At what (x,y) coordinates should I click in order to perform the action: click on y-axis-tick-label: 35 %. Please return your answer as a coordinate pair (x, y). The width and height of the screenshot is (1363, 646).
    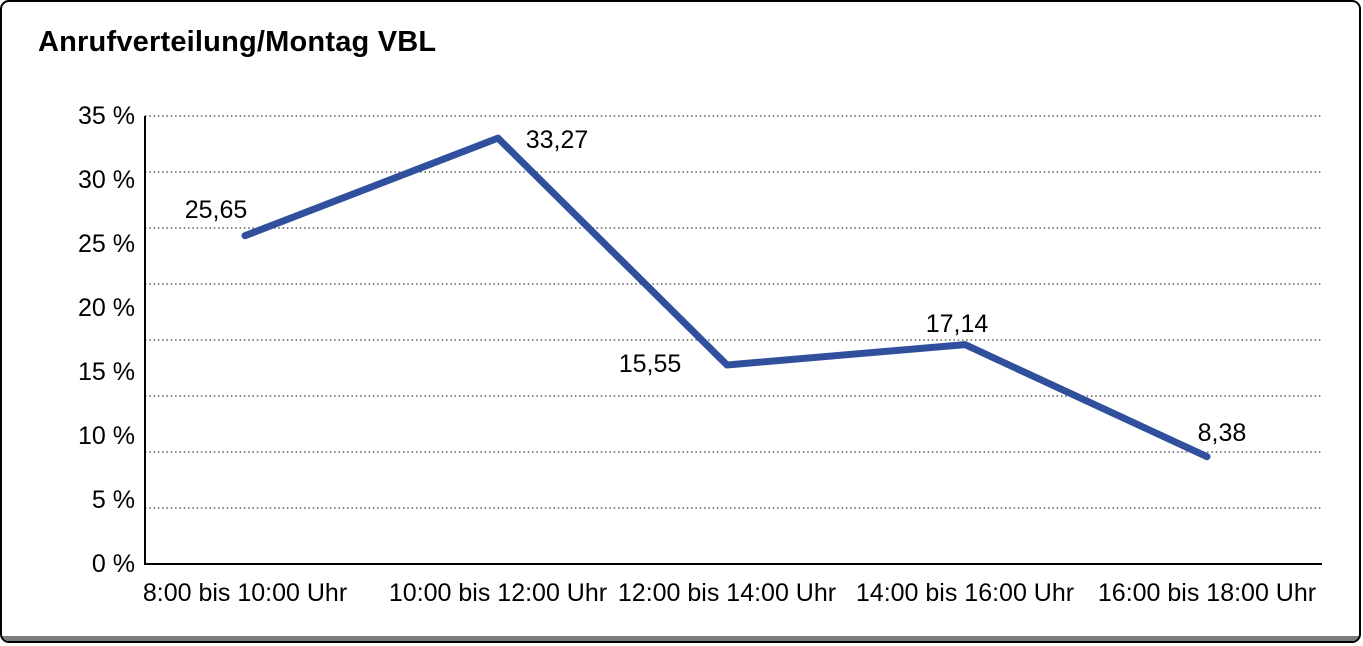
    Looking at the image, I should click on (106, 116).